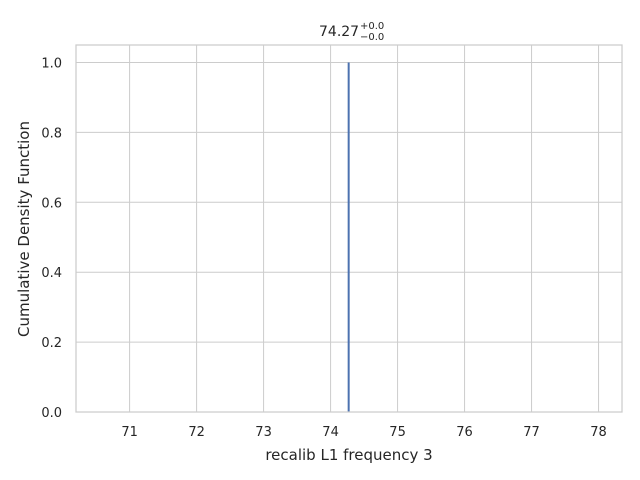  I want to click on y-tick-label: 0.4, so click(51, 273).